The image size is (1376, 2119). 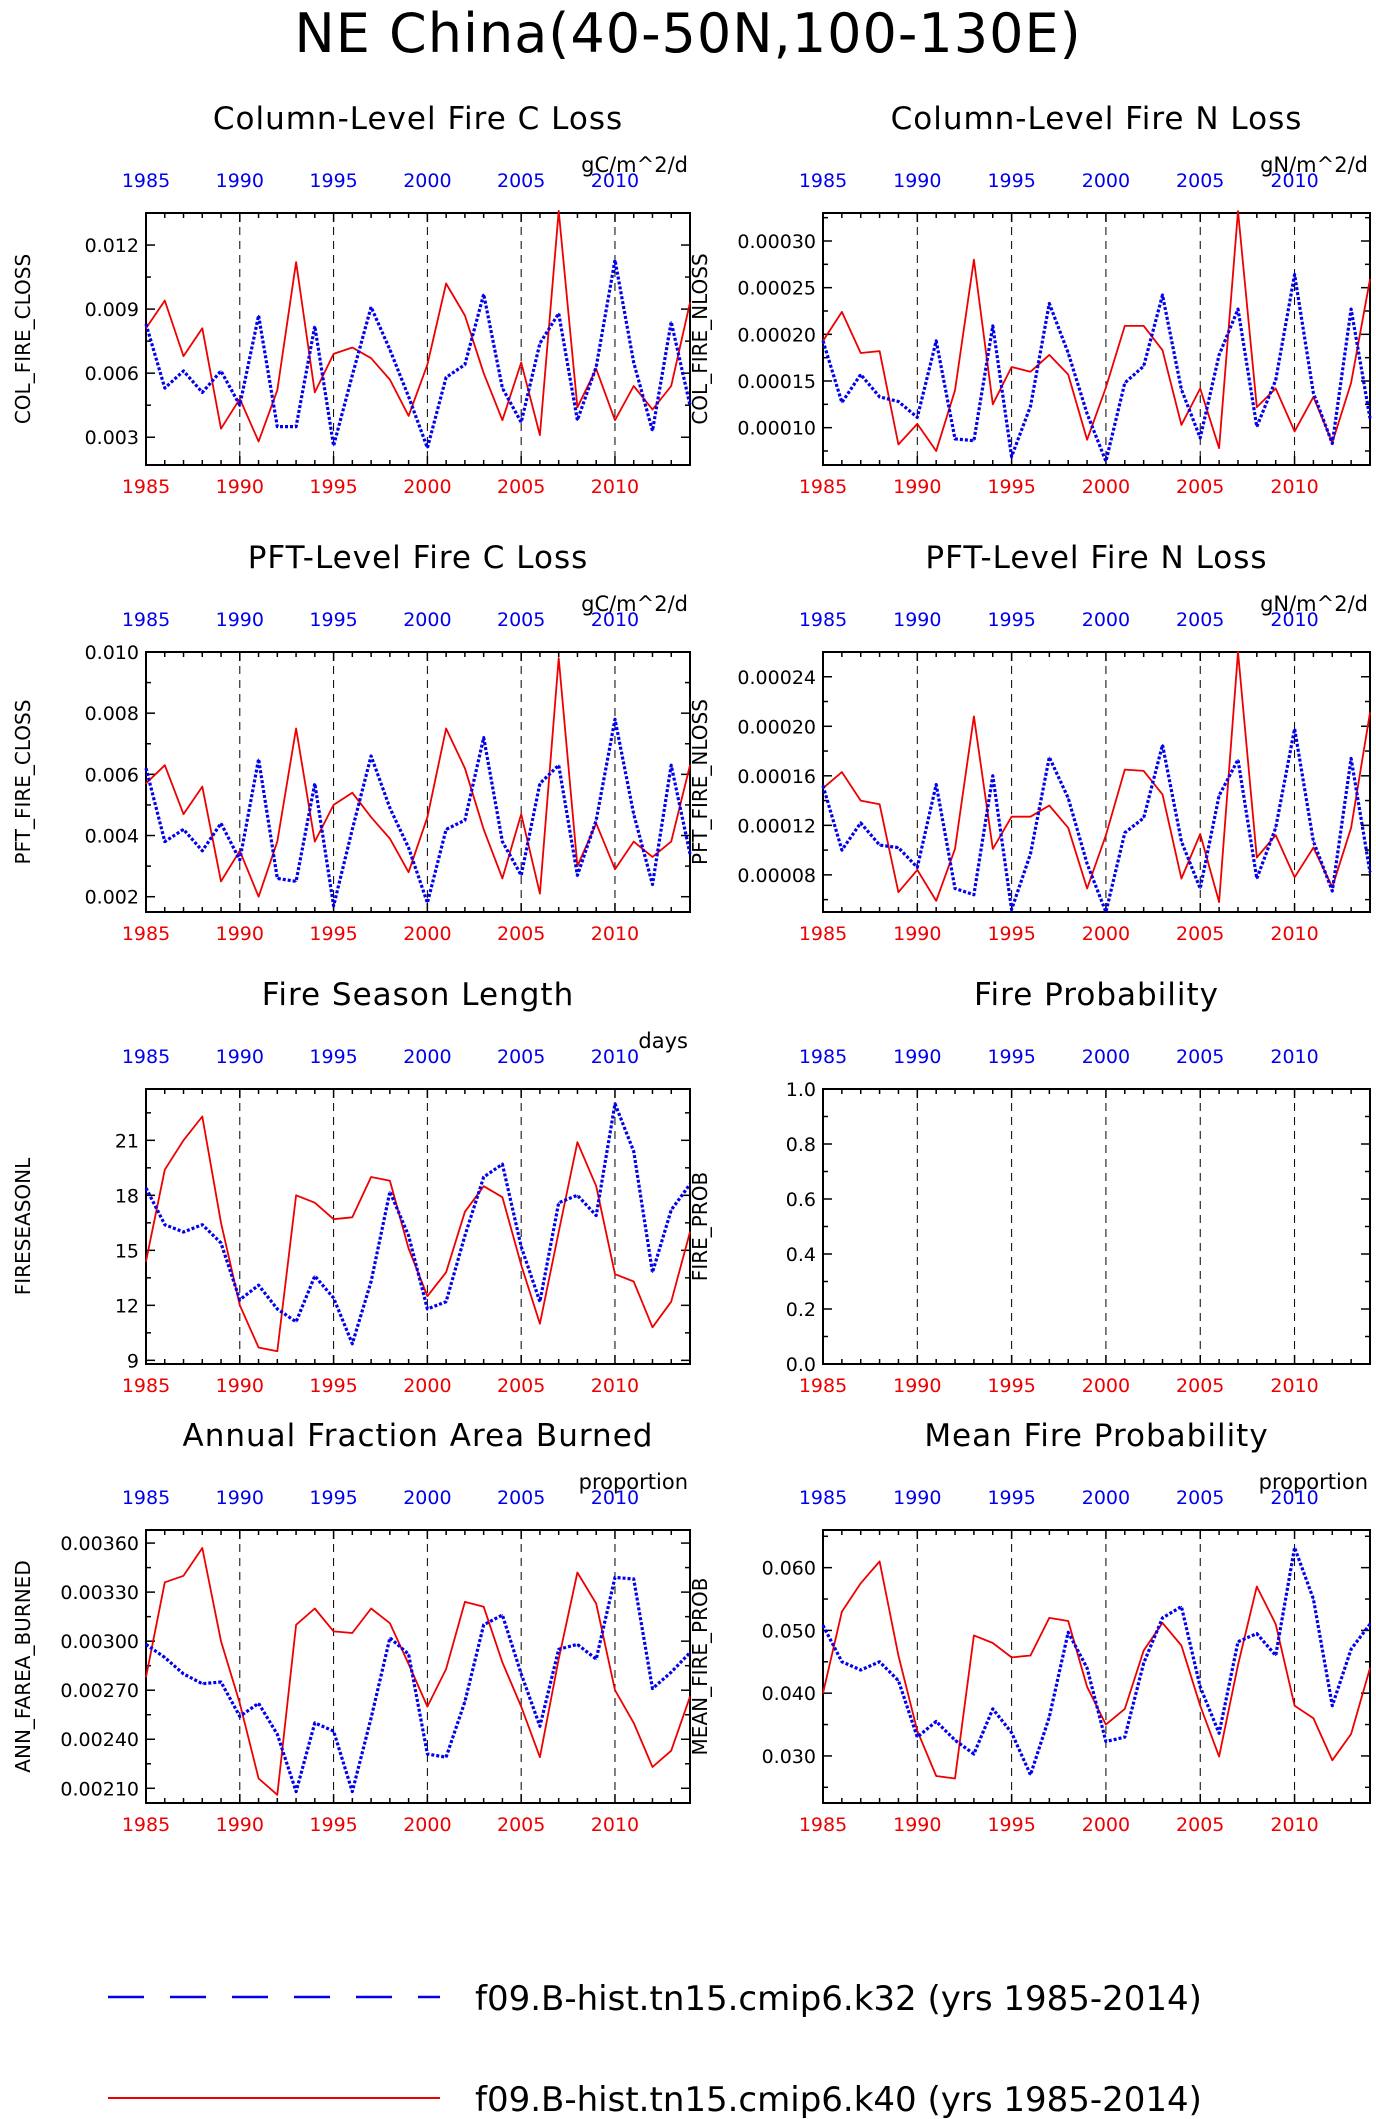 What do you see at coordinates (700, 1226) in the screenshot?
I see `y-axis-label: FIRE_PROB` at bounding box center [700, 1226].